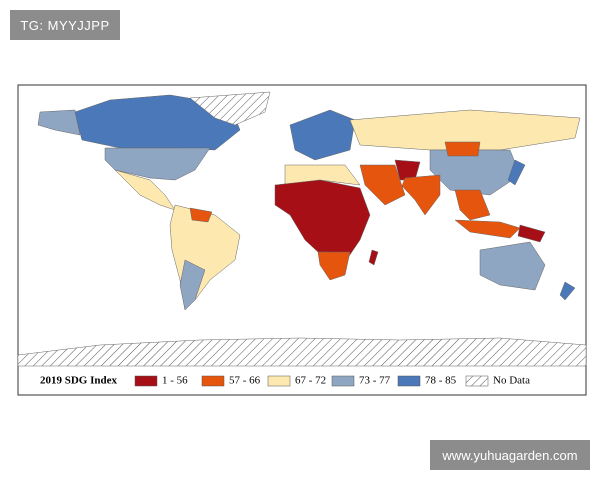 This screenshot has height=480, width=600. I want to click on antarctica, so click(302, 352).